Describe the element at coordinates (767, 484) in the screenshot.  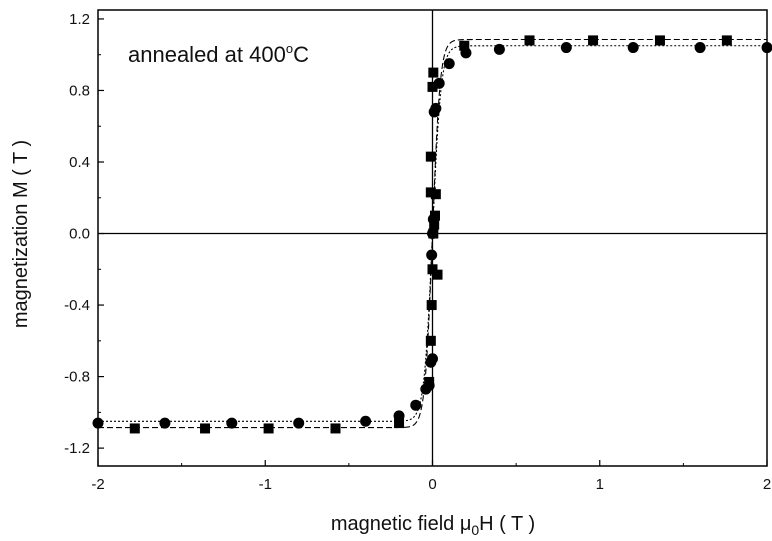
I see `x-tick-label: 2` at that location.